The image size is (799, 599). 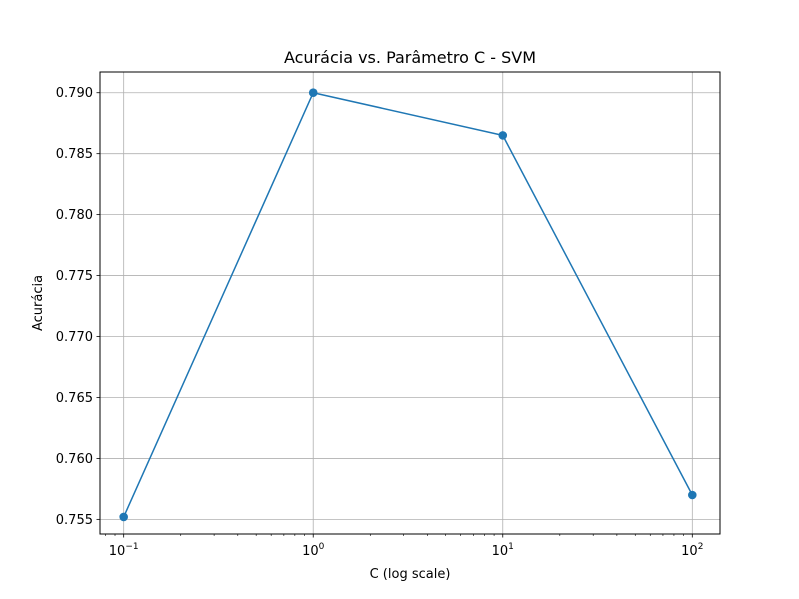 I want to click on y-tick-label: 0.790, so click(x=74, y=93).